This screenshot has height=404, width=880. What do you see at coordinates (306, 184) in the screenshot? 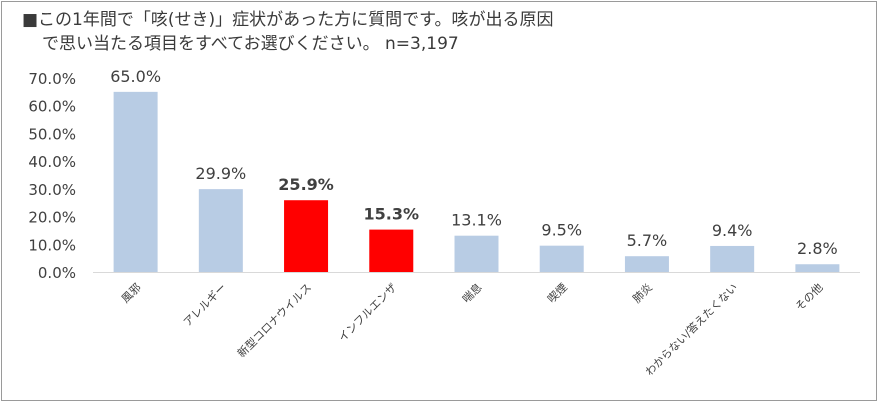
I see `data-label: 25.9%` at bounding box center [306, 184].